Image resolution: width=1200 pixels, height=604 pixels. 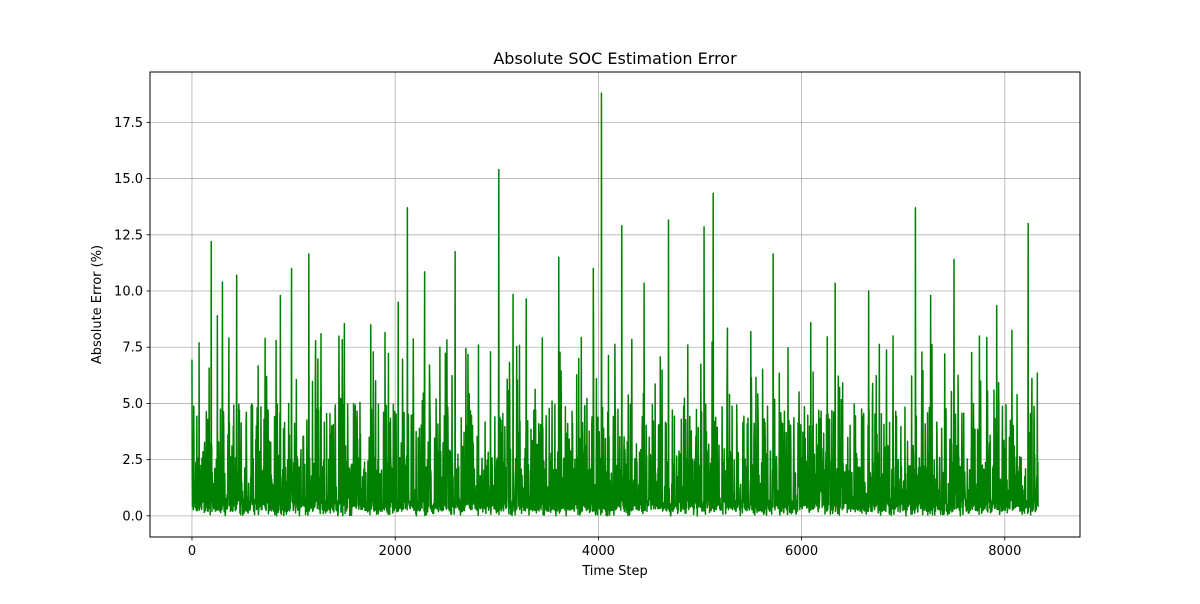 What do you see at coordinates (128, 292) in the screenshot?
I see `y-tick-label: 10.0` at bounding box center [128, 292].